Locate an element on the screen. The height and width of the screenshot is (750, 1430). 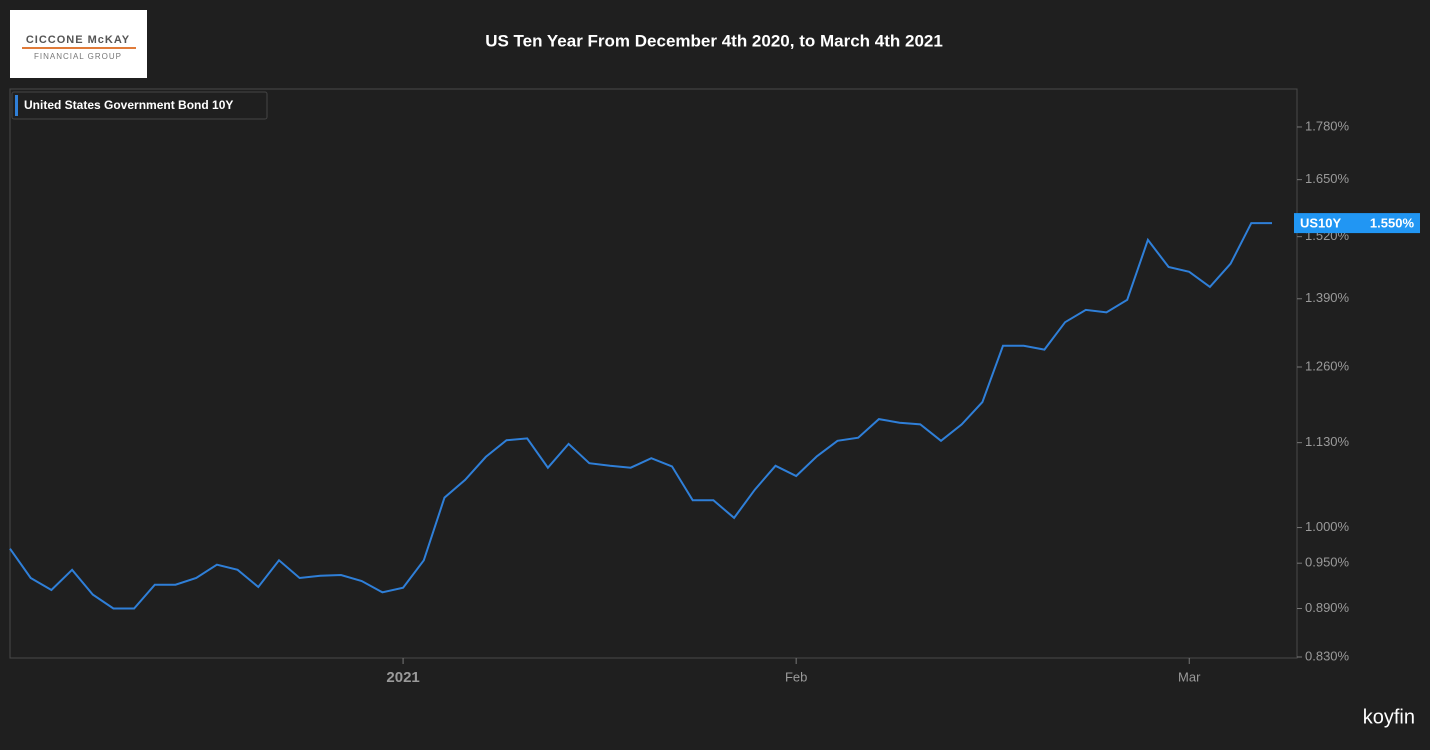
logo-box is located at coordinates (78, 44).